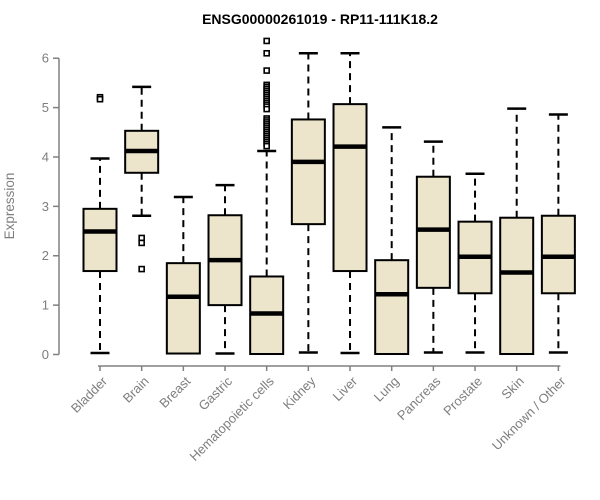 The image size is (600, 500). I want to click on x-category-label: Prostate, so click(462, 396).